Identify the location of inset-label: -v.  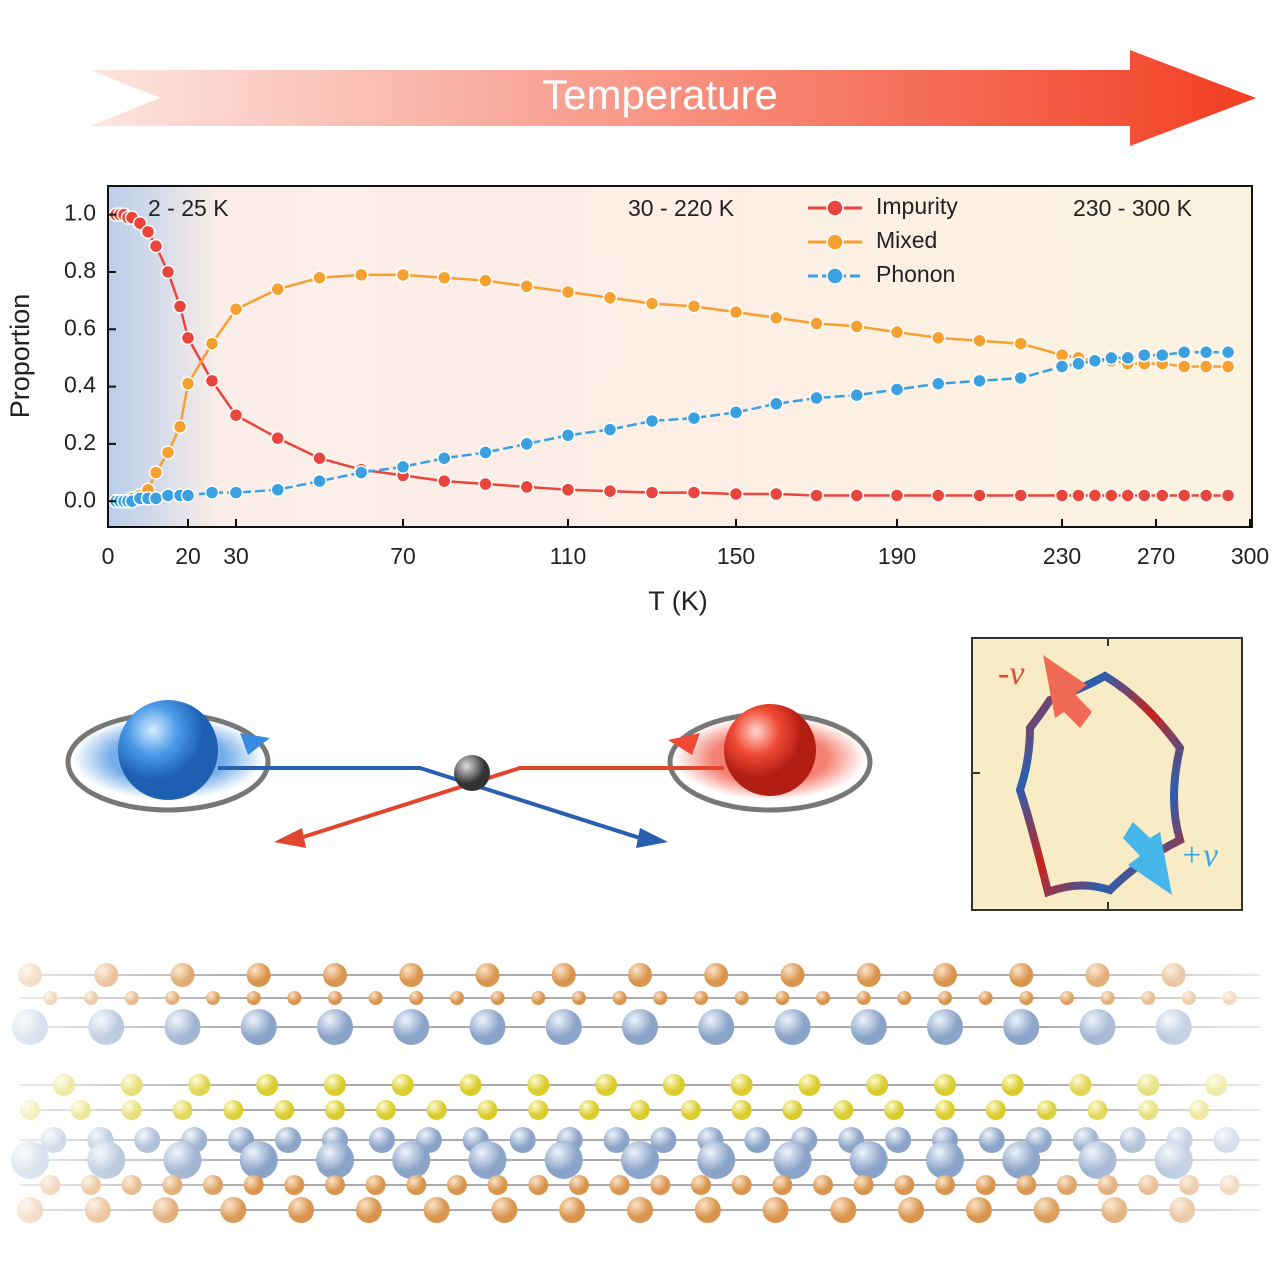
(1011, 673).